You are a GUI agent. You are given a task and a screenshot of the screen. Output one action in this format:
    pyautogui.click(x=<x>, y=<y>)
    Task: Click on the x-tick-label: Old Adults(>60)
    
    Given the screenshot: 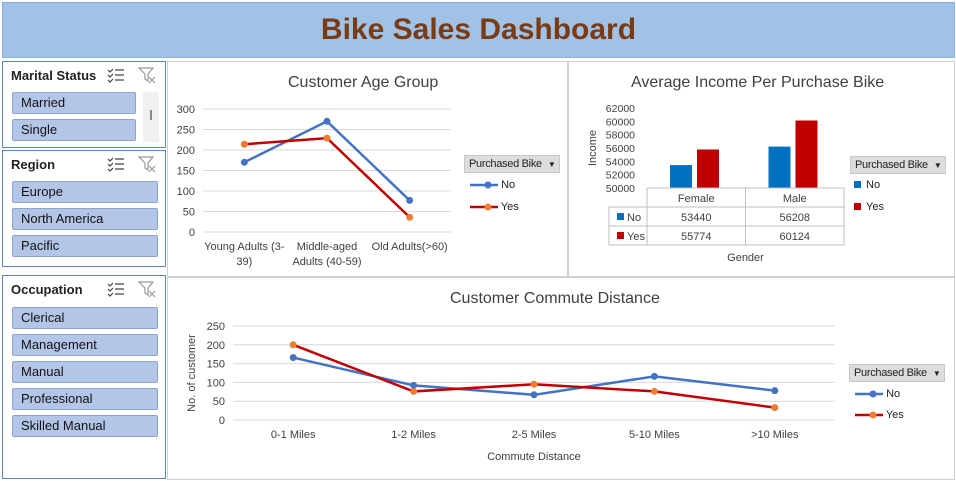 What is the action you would take?
    pyautogui.click(x=410, y=247)
    